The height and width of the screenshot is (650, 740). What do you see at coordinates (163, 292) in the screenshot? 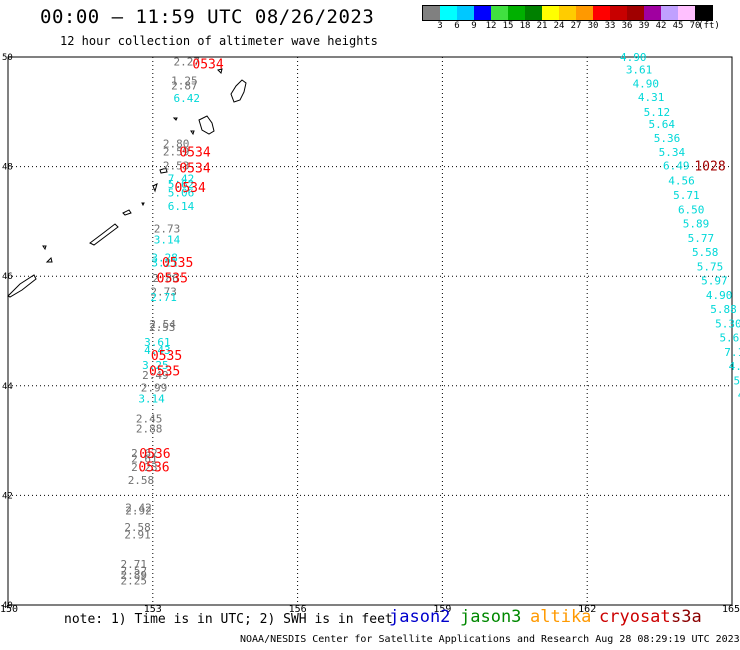
I see `wave-height-value: 2.73` at bounding box center [163, 292].